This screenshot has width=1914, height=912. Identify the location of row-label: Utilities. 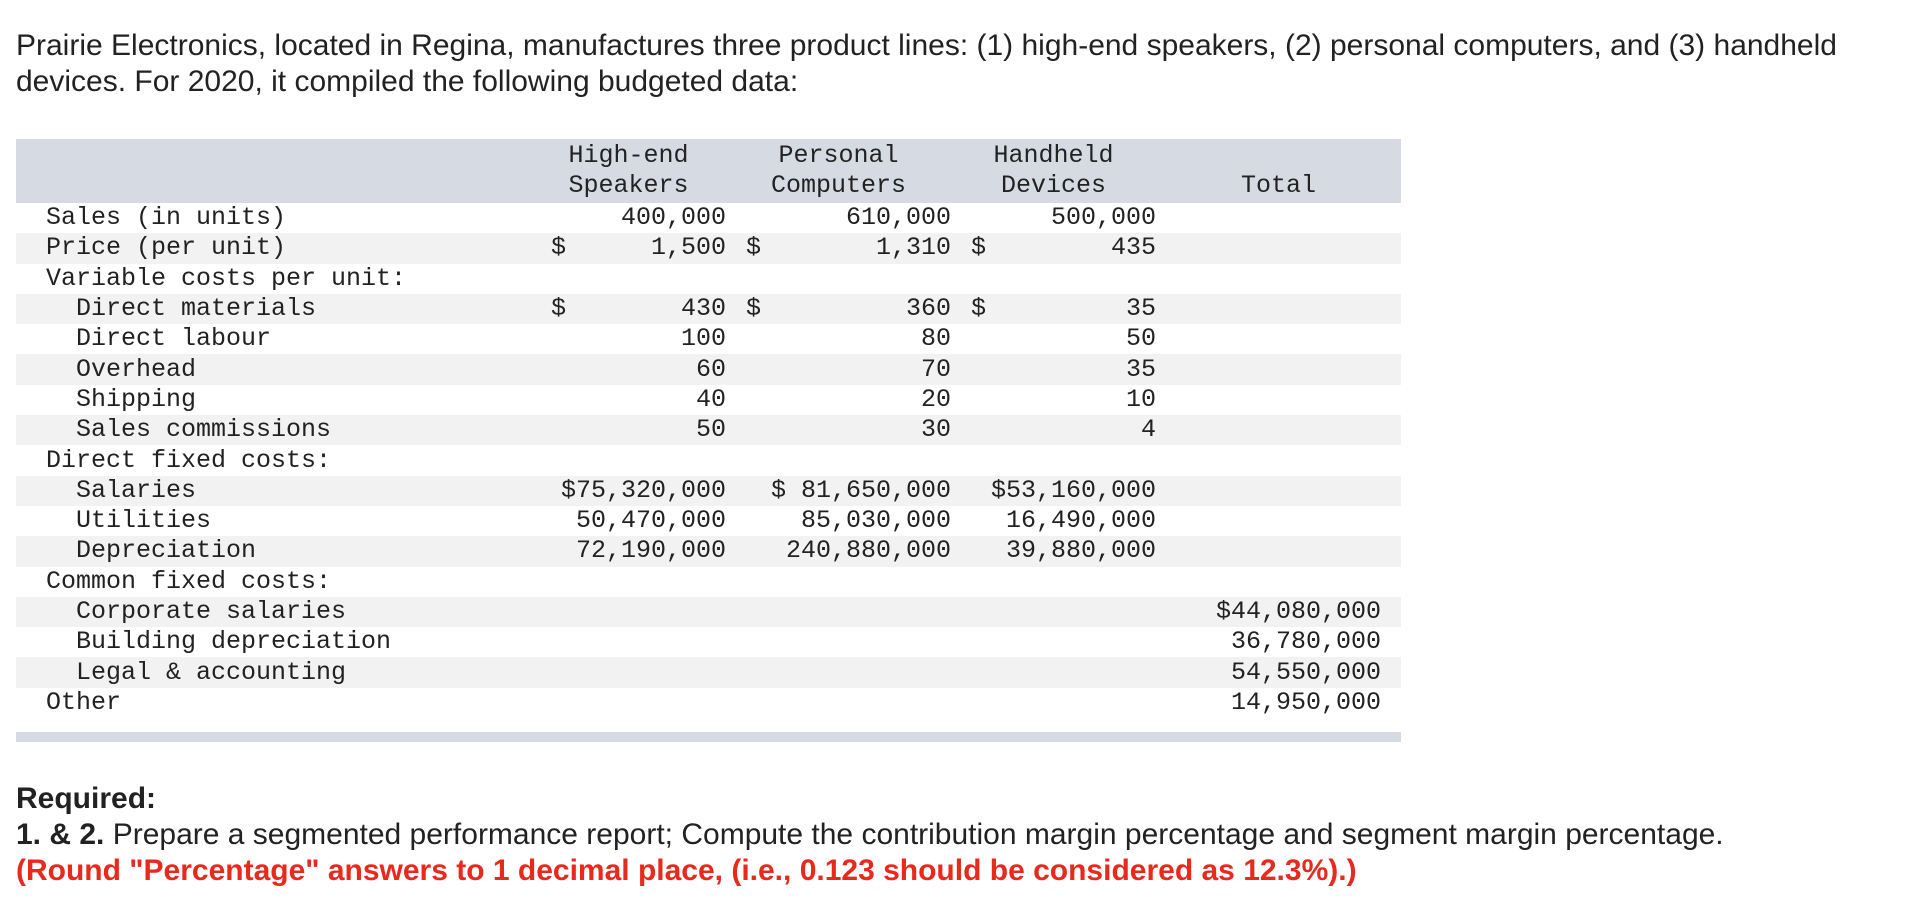
(144, 521).